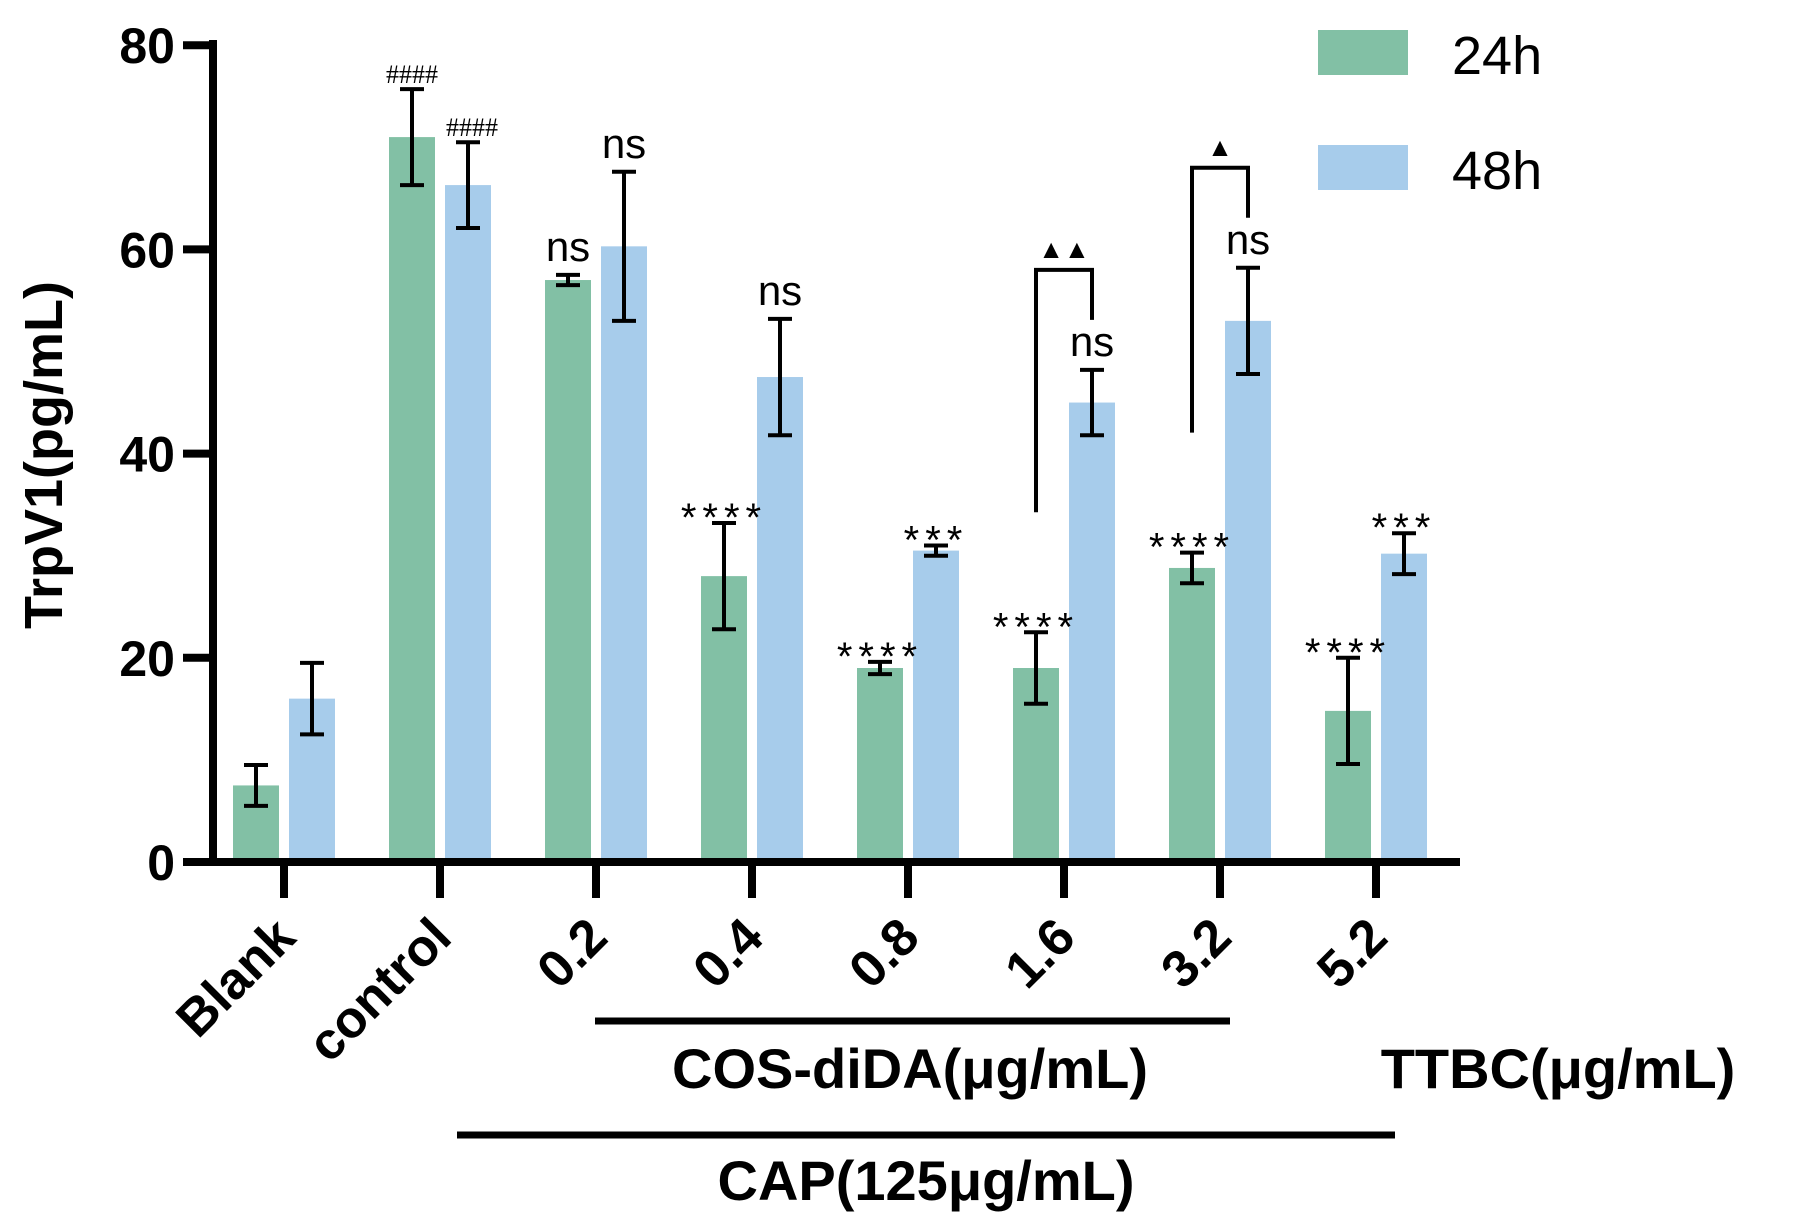  Describe the element at coordinates (412, 500) in the screenshot. I see `bar-24h-control` at that location.